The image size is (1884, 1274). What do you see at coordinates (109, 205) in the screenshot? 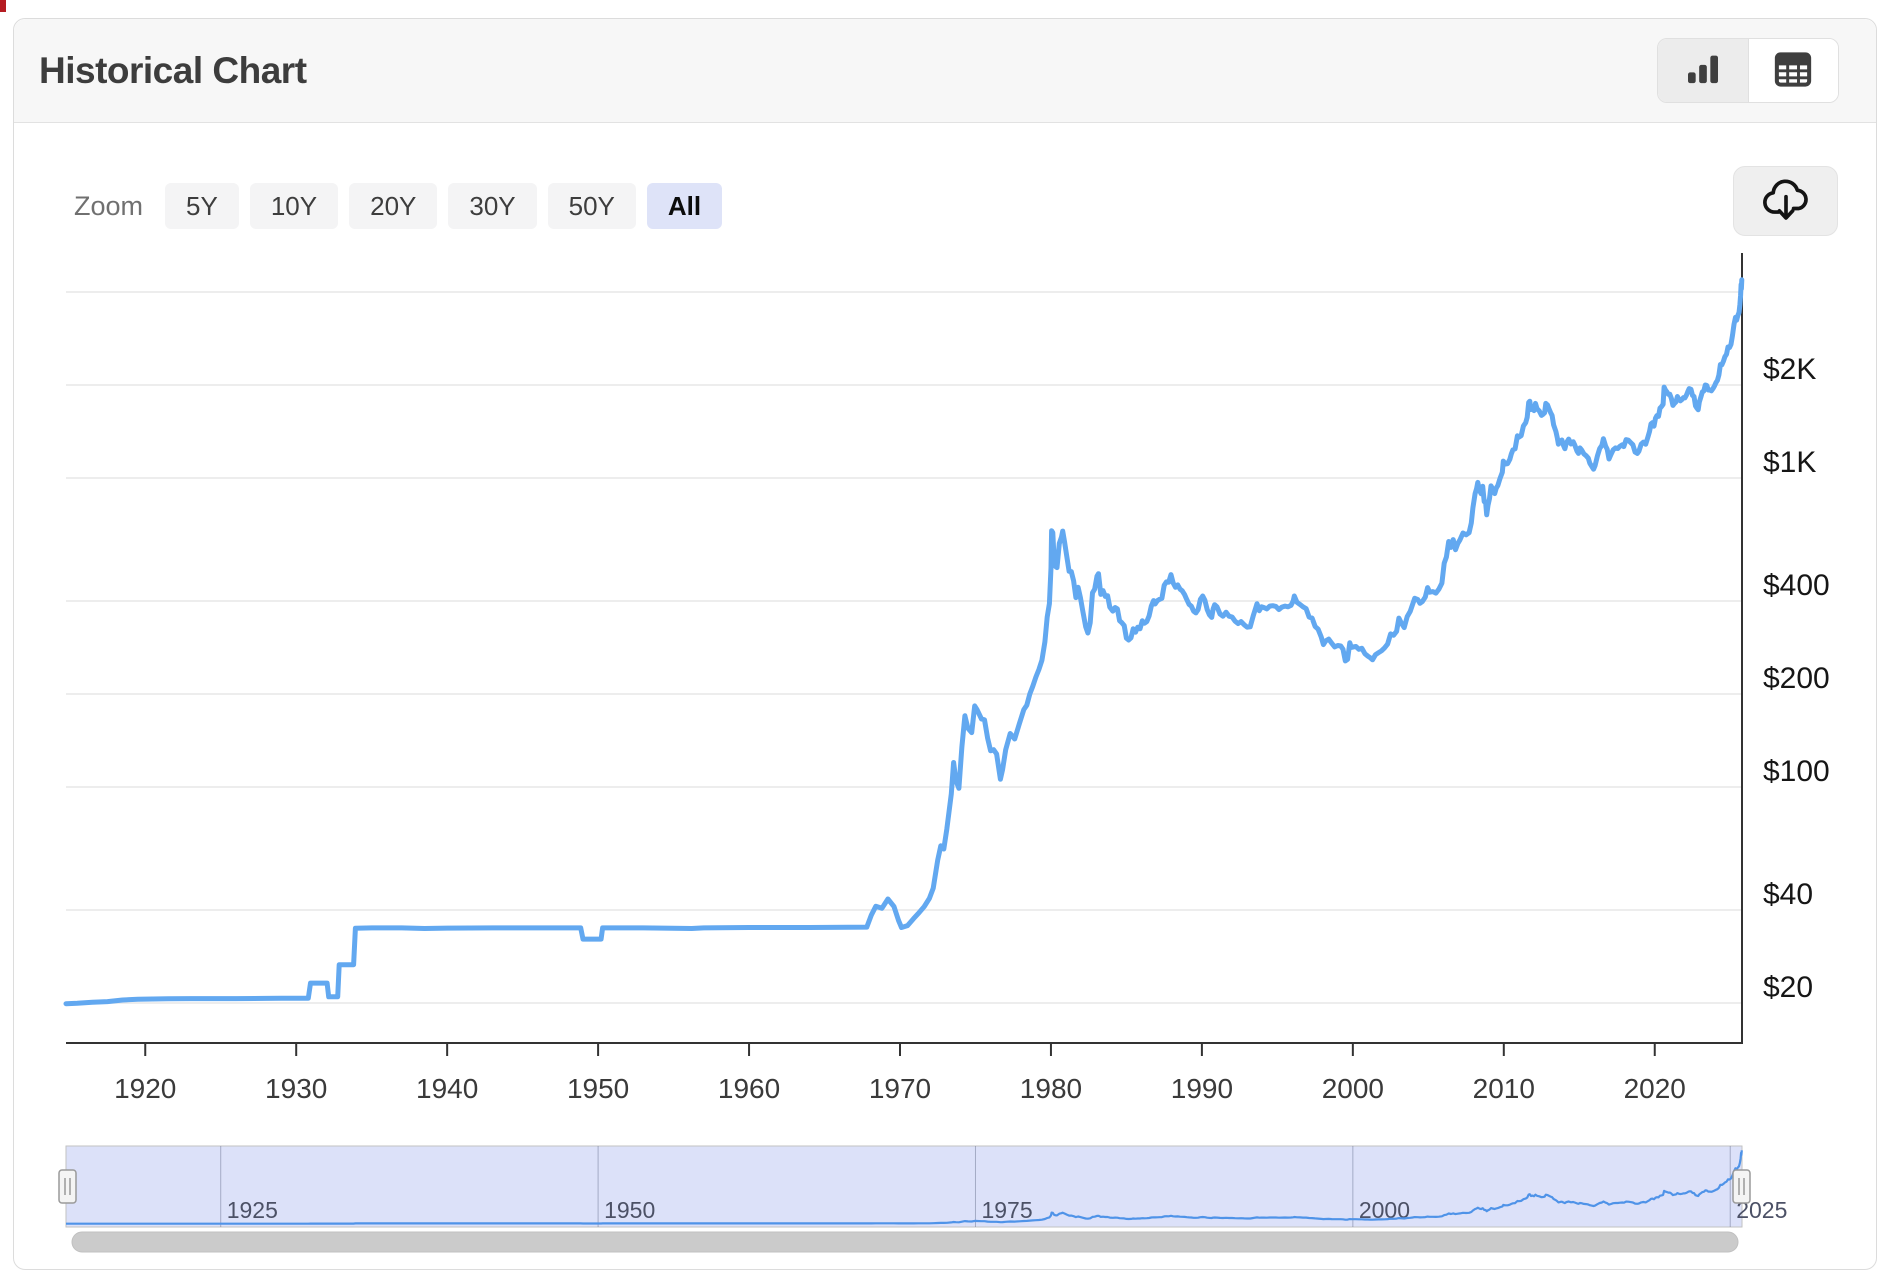
I see `zoom-label: Zoom` at bounding box center [109, 205].